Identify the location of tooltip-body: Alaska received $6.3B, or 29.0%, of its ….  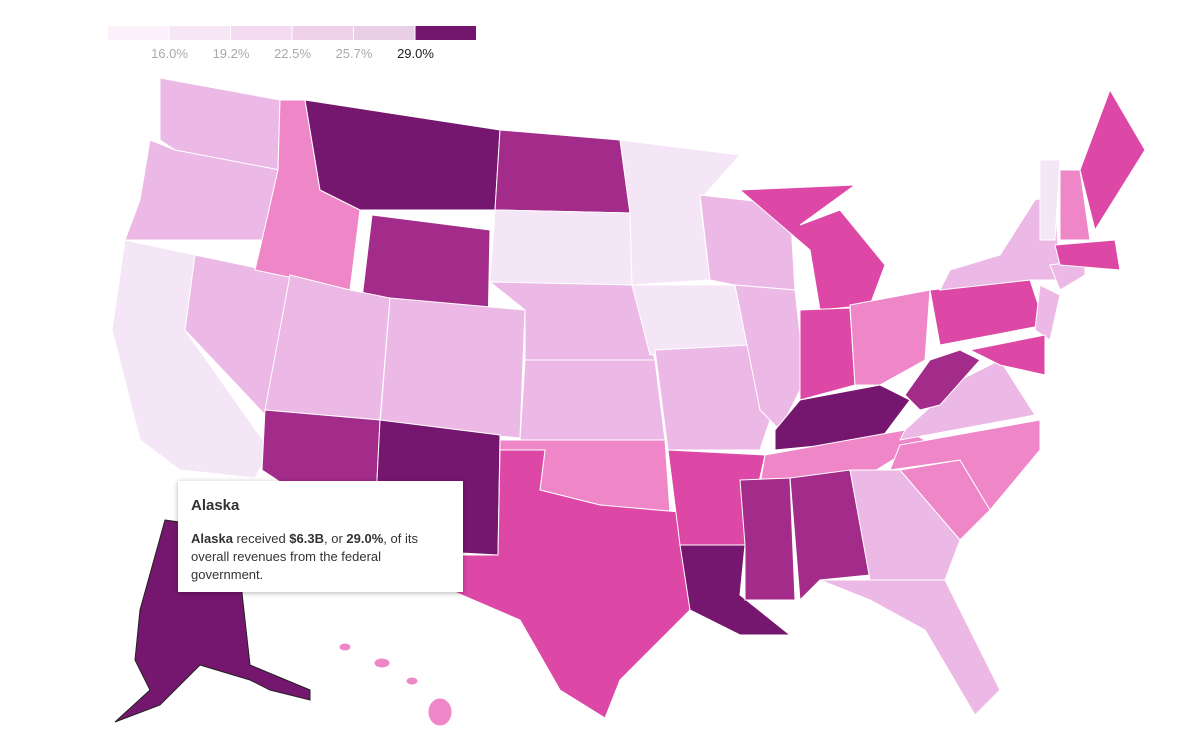
(320, 557).